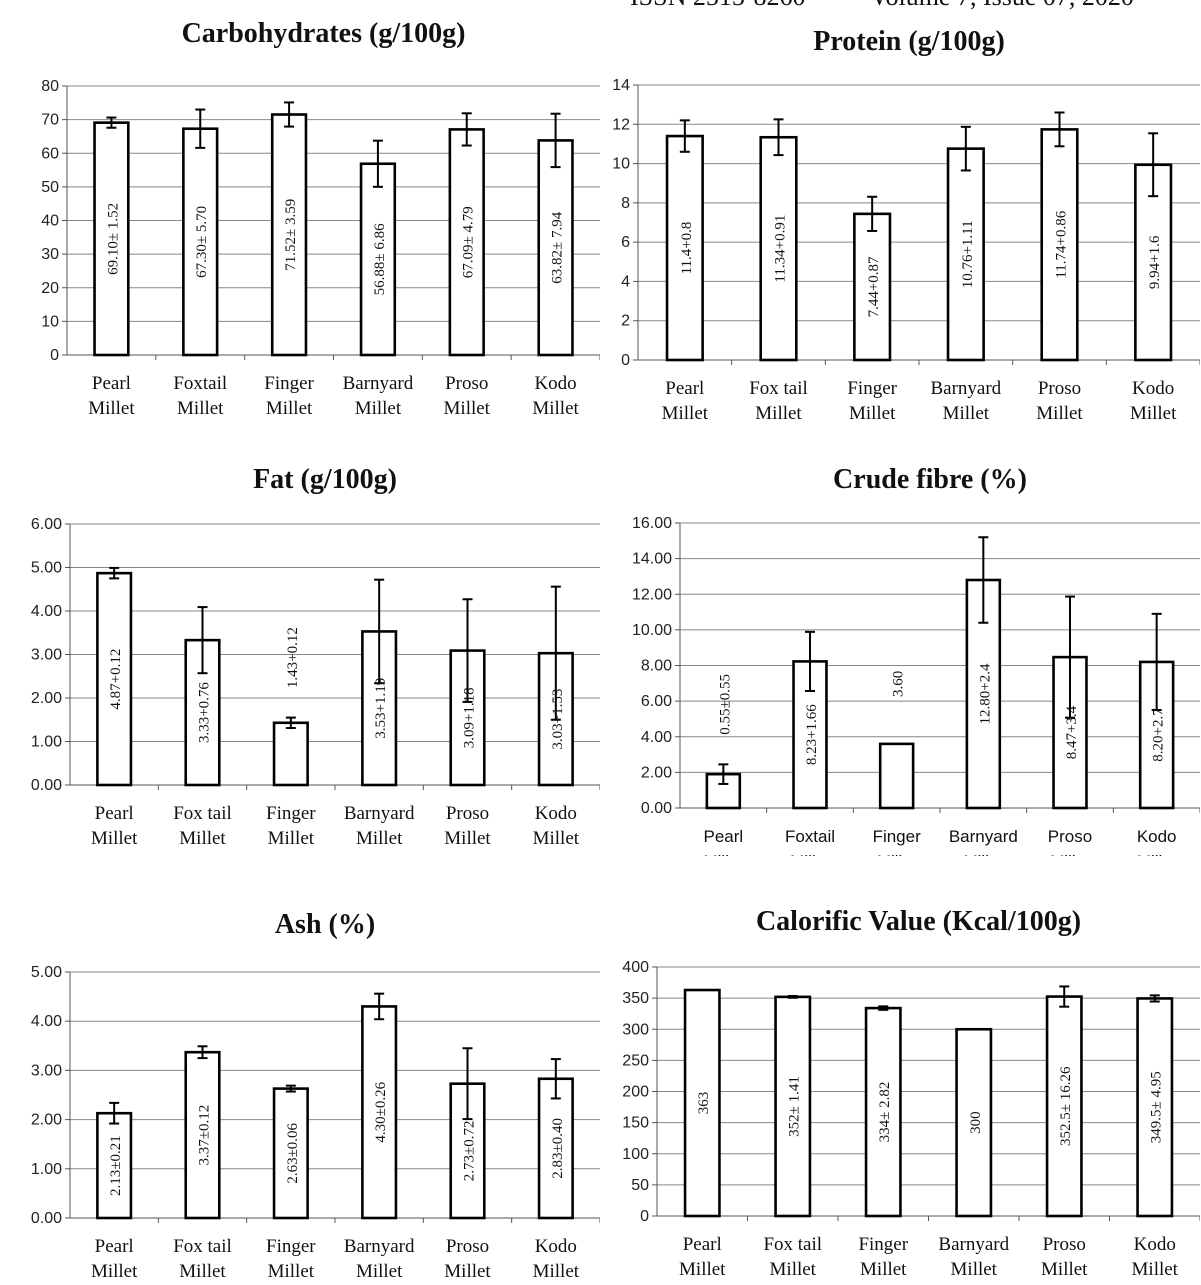 The height and width of the screenshot is (1285, 1201). Describe the element at coordinates (1062, 244) in the screenshot. I see `data-label: 11.74+0.86` at that location.